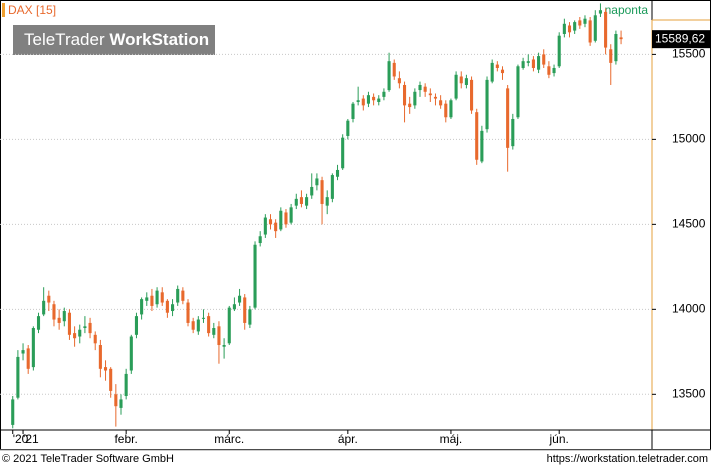  I want to click on x-tick-label: márc., so click(229, 439).